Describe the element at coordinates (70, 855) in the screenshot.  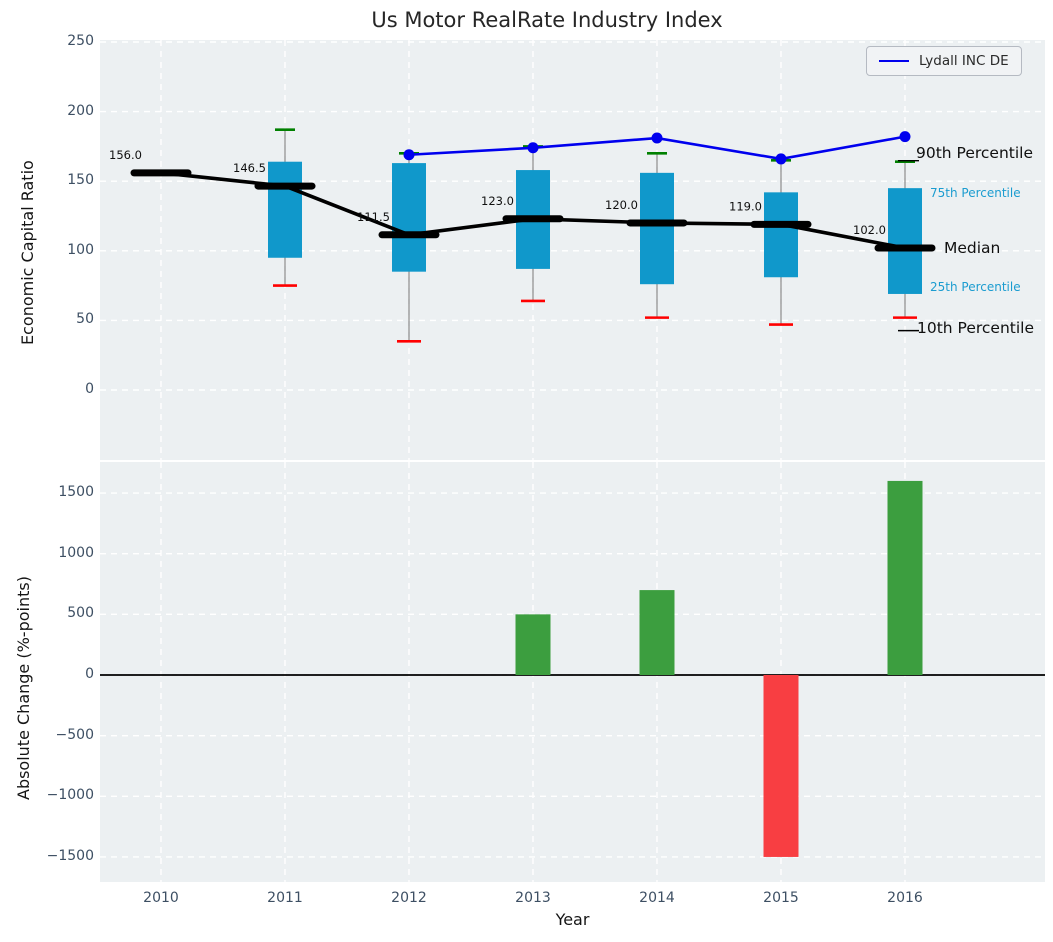
I see `y-tick-label-bottom-−1500: −1500` at that location.